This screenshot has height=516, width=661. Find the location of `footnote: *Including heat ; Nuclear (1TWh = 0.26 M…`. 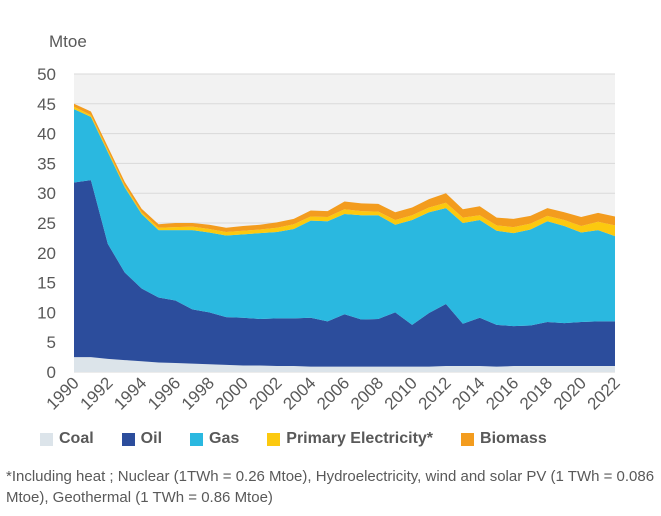

footnote: *Including heat ; Nuclear (1TWh = 0.26 M… is located at coordinates (330, 487).